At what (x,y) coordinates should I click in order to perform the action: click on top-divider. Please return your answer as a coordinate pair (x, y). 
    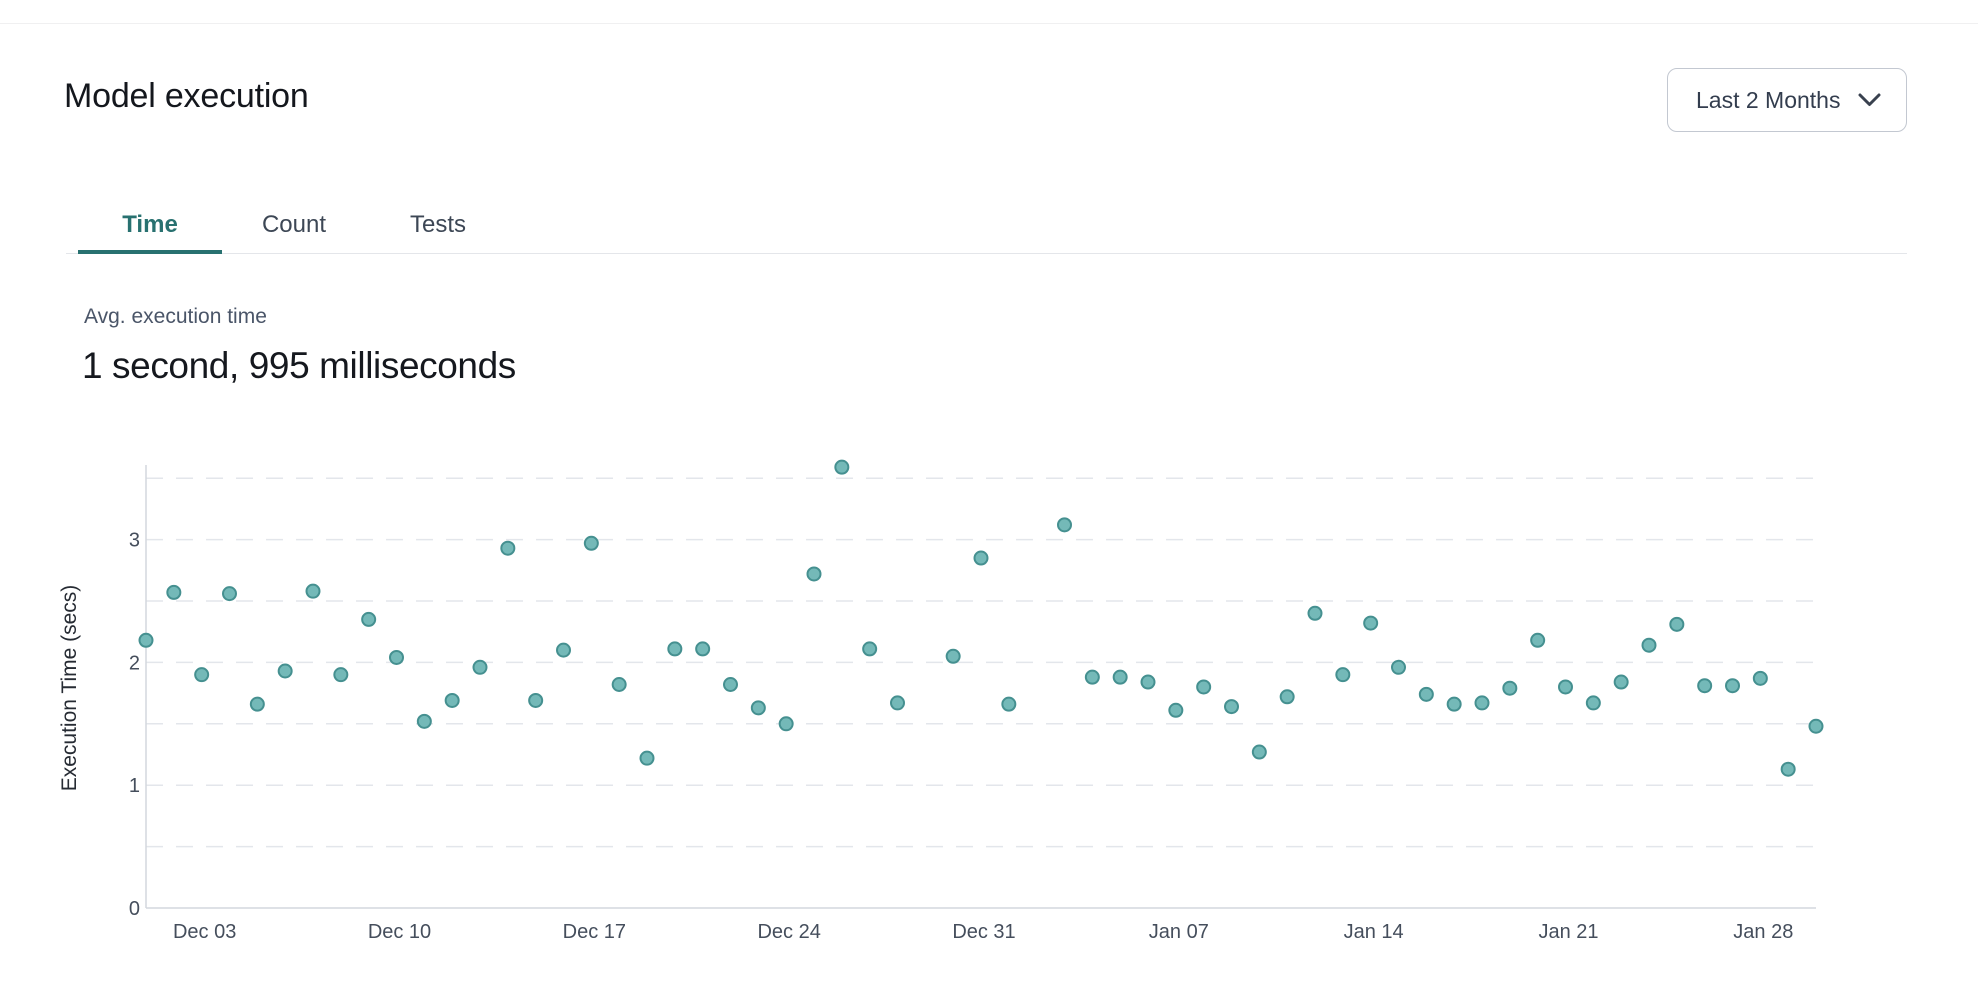
    Looking at the image, I should click on (989, 23).